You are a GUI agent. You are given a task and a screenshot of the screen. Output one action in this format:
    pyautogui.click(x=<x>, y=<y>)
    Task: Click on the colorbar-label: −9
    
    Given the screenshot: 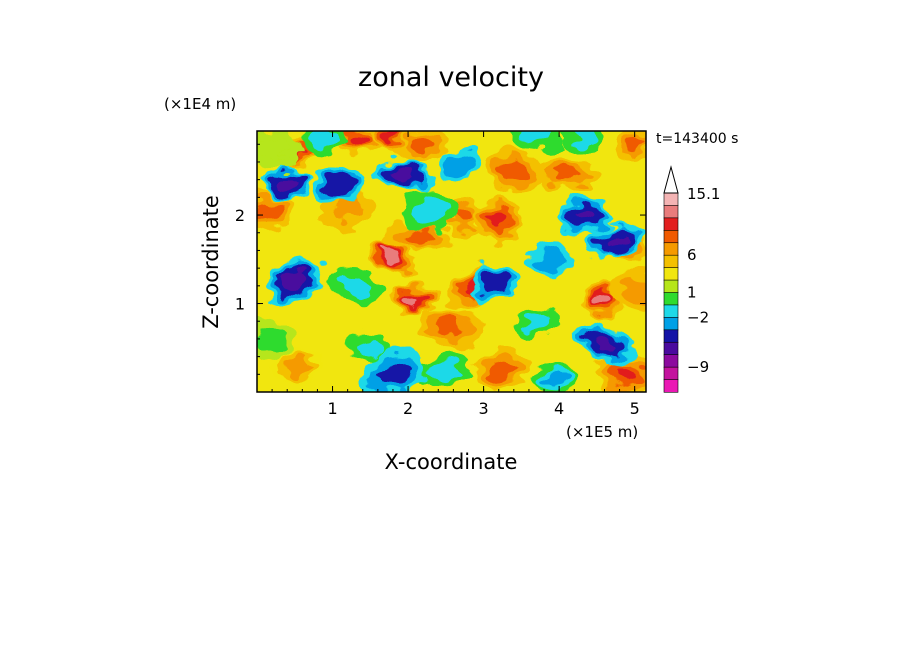 What is the action you would take?
    pyautogui.click(x=698, y=367)
    